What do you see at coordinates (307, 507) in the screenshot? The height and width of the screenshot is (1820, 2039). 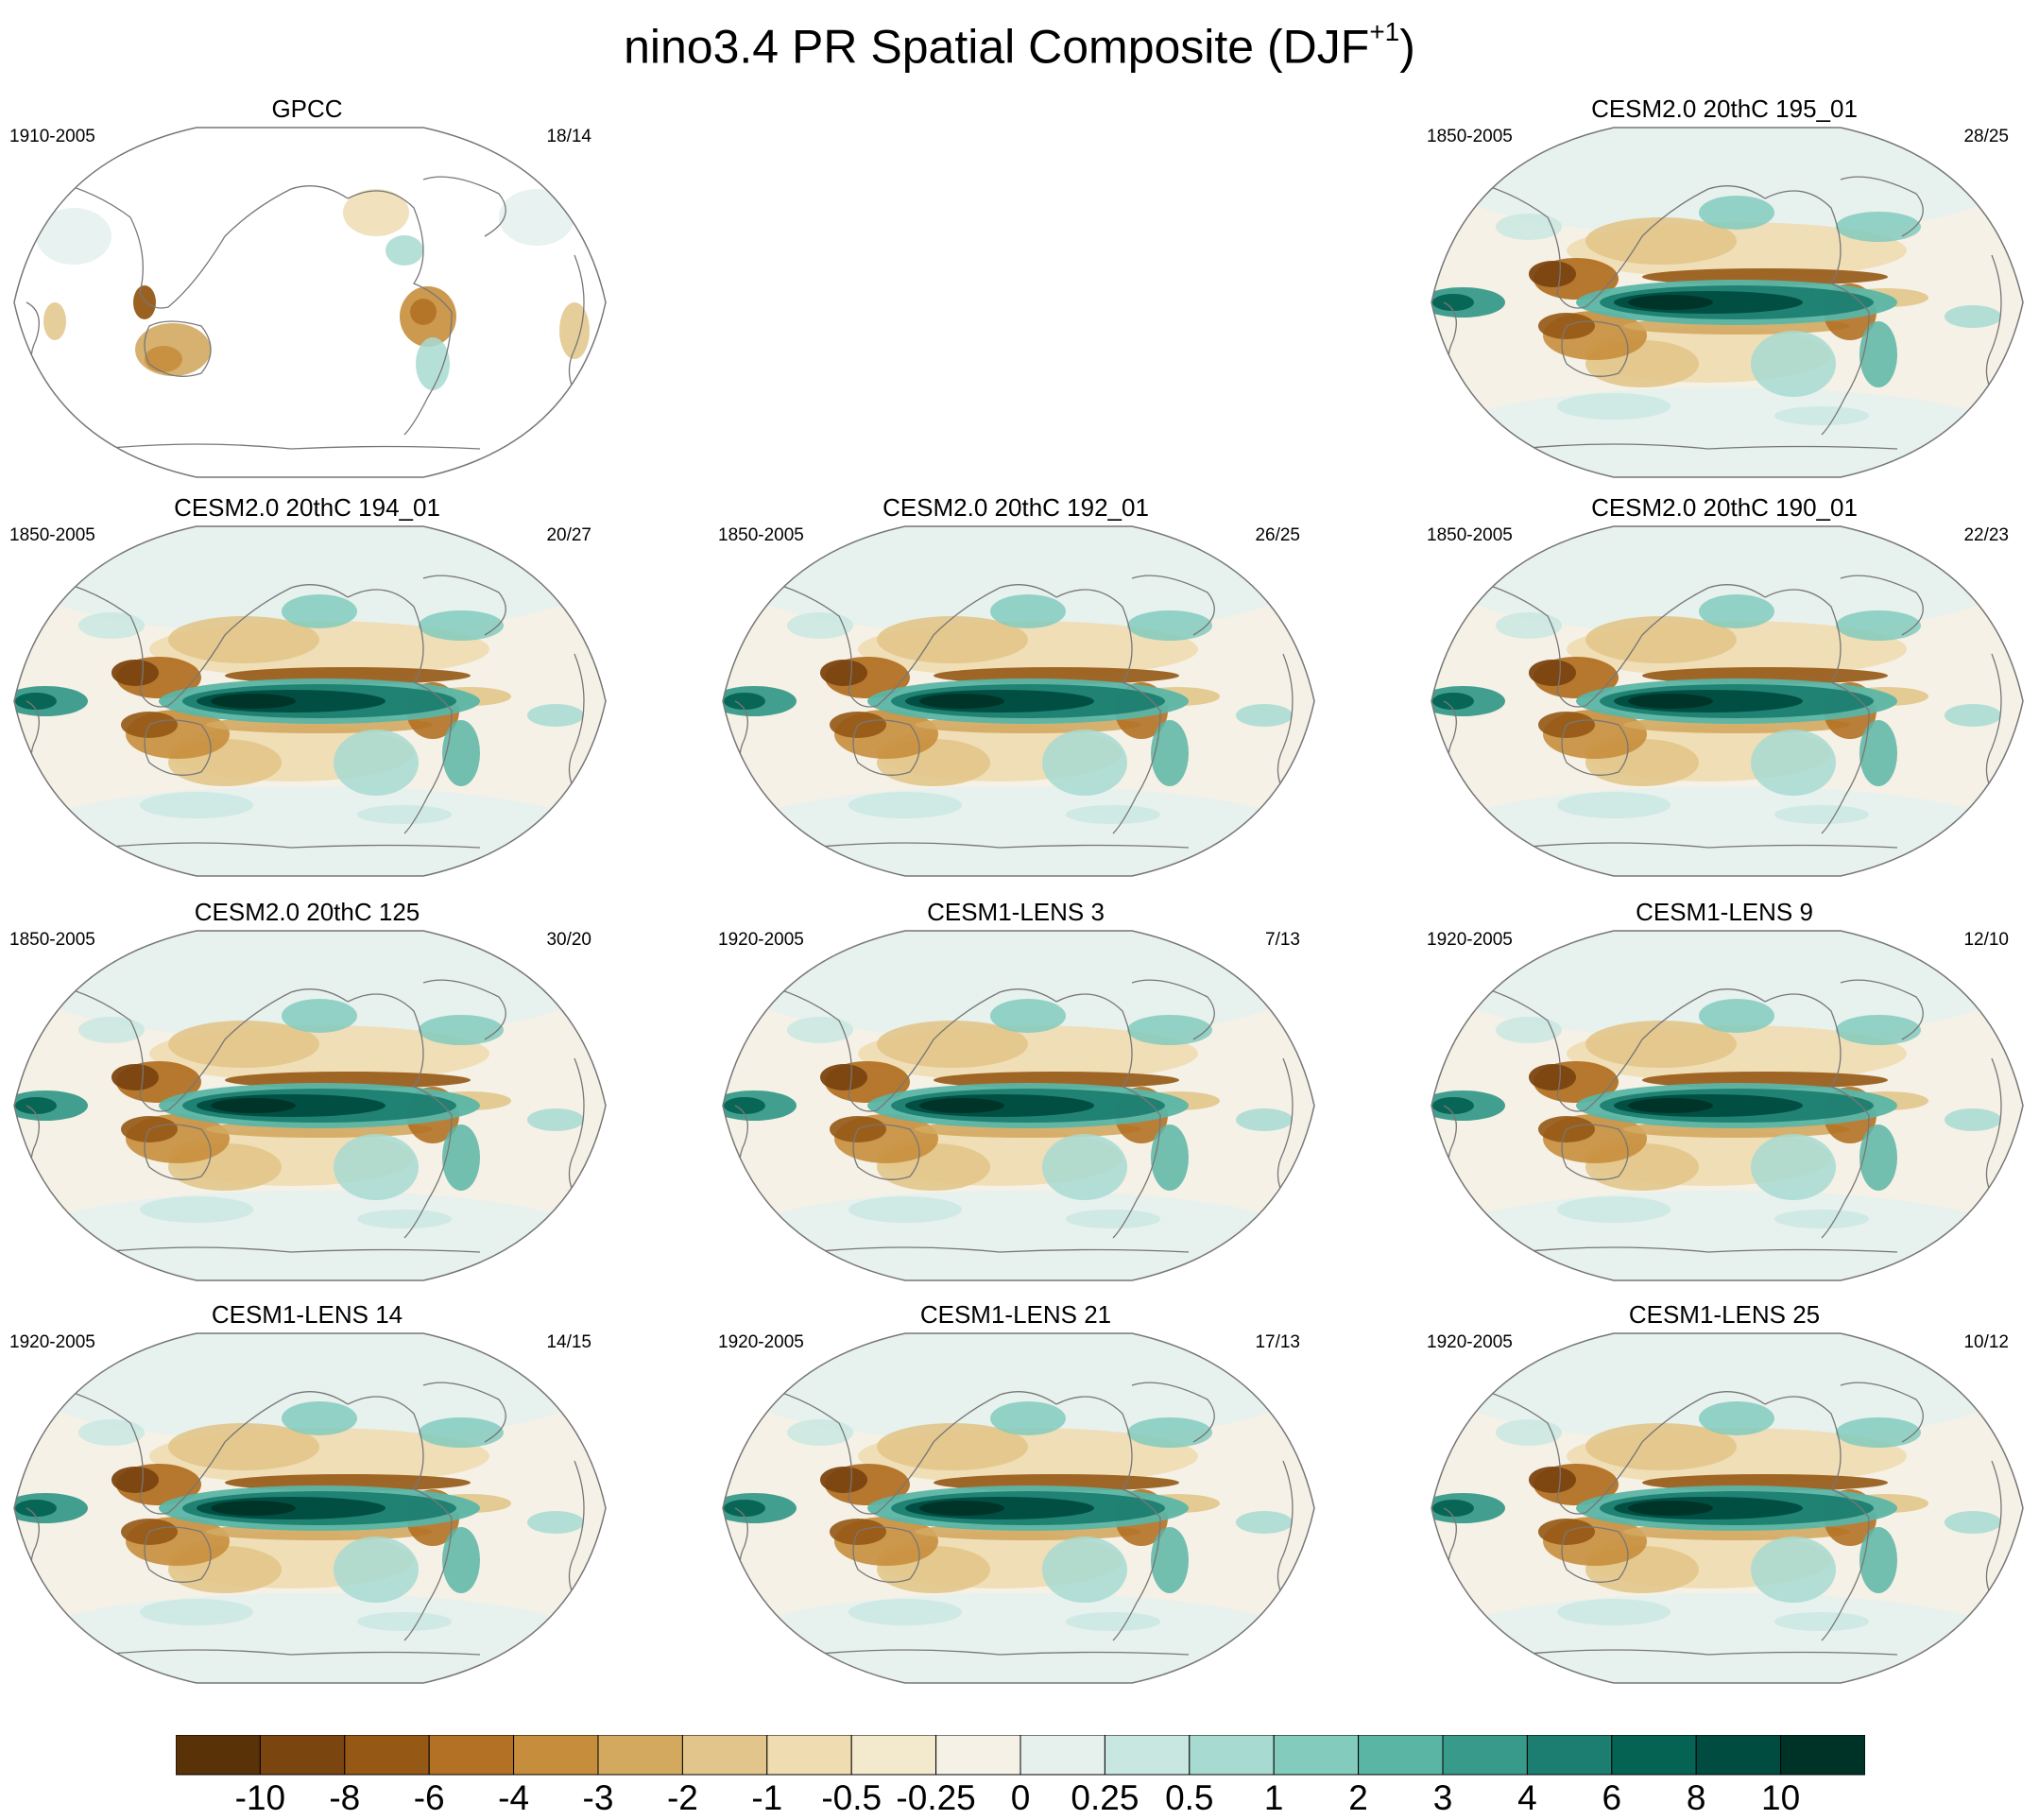 I see `panel-title: CESM2.0 20thC 194_01` at bounding box center [307, 507].